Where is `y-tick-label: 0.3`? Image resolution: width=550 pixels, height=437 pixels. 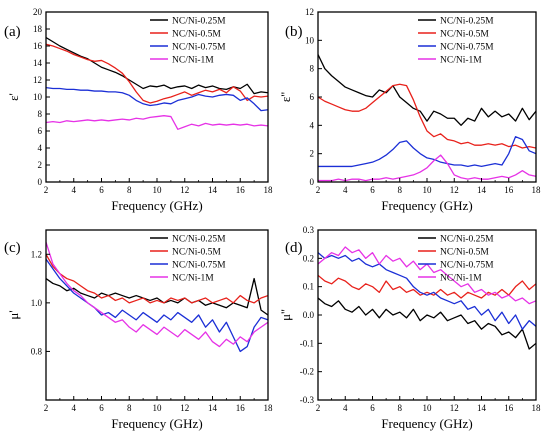
y-tick-label: 0.3 is located at coordinates (309, 230).